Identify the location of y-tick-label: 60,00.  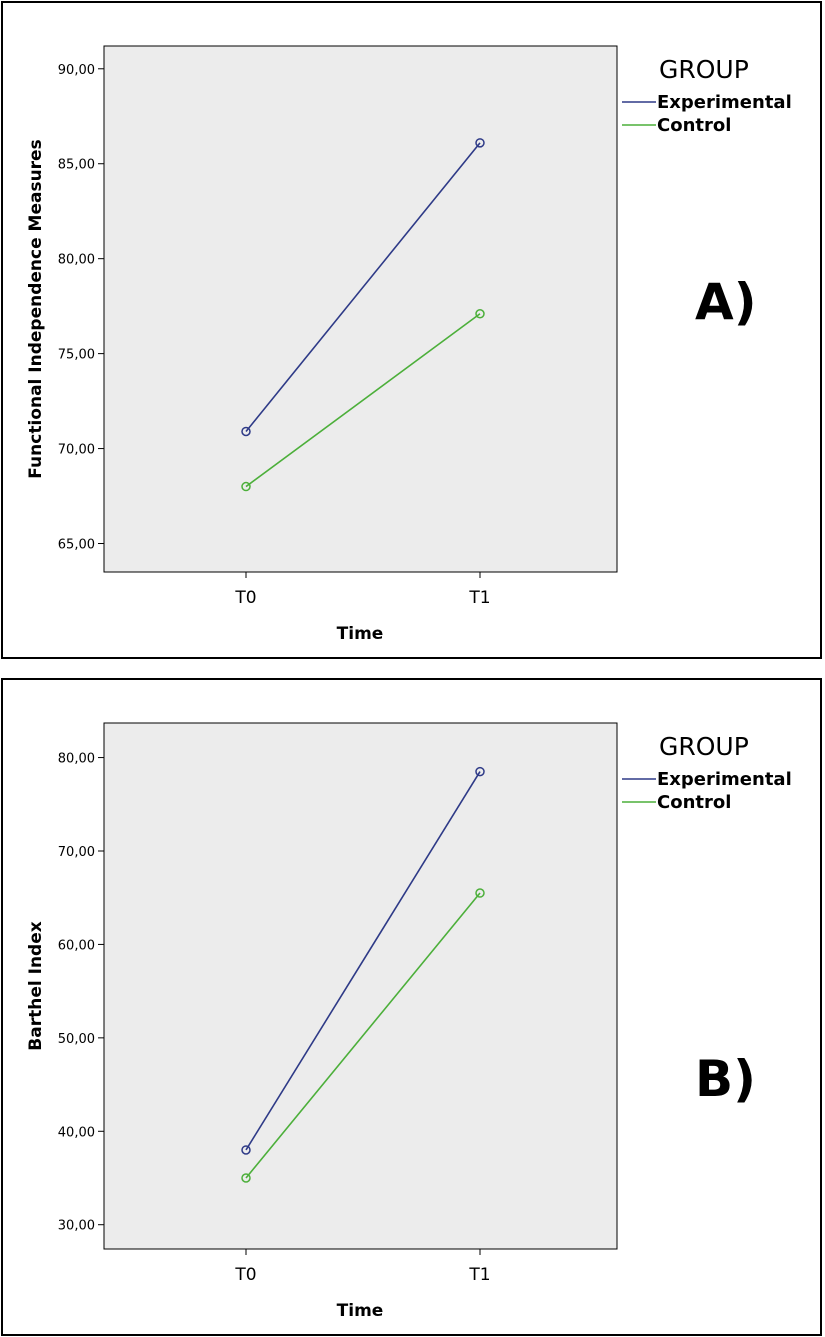
(76, 945).